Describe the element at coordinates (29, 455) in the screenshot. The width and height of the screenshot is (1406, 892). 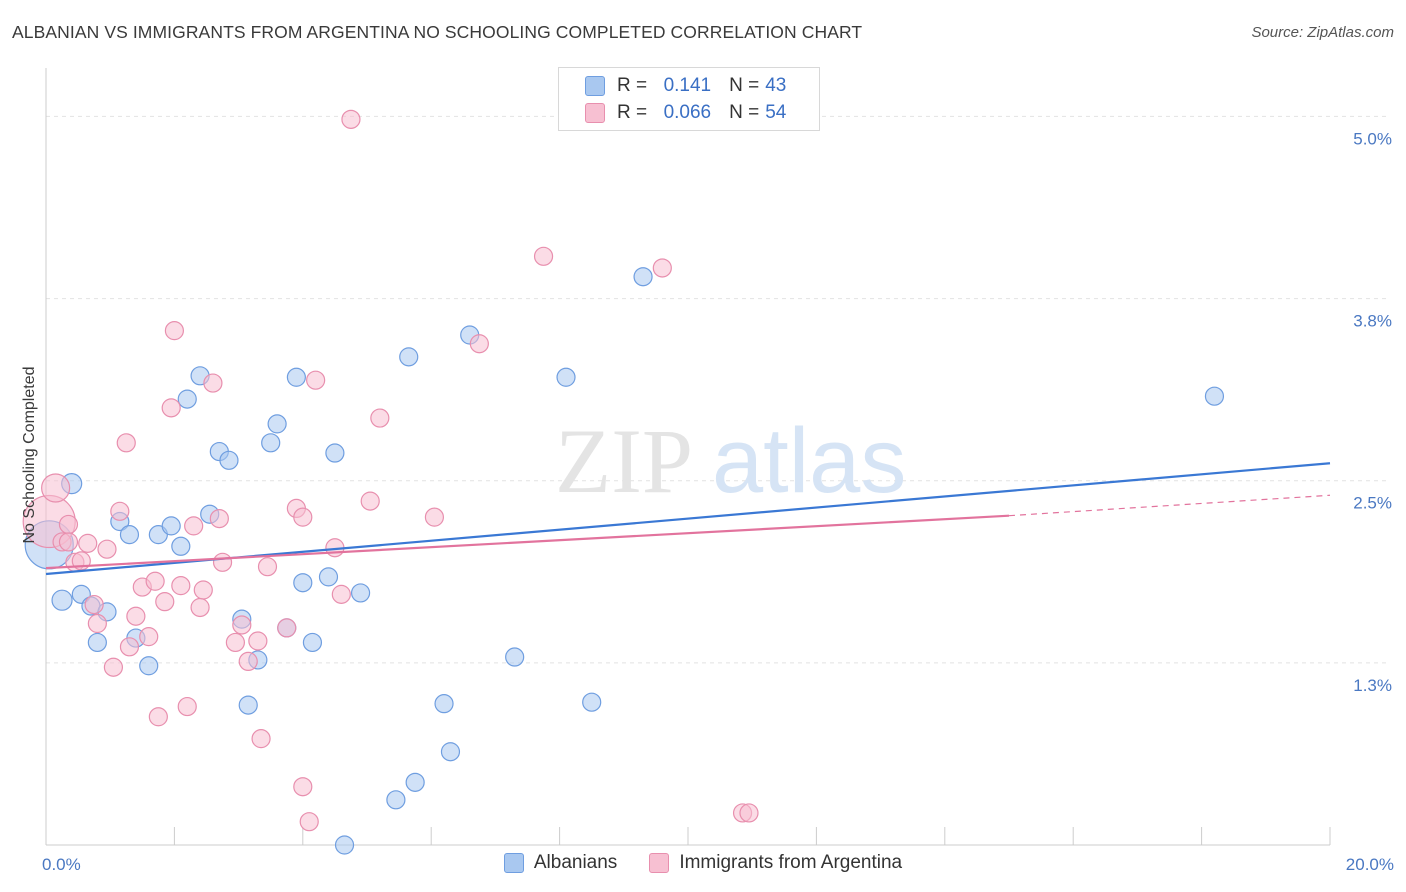
I see `y-axis-label: No Schooling Completed` at that location.